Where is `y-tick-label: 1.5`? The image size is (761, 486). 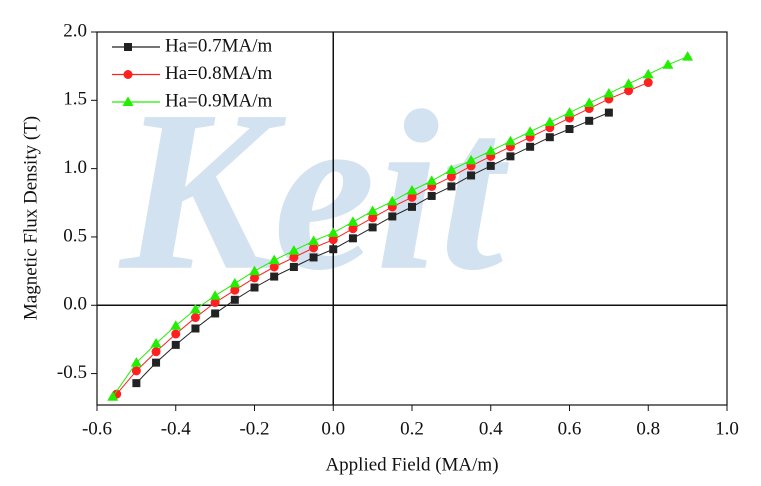 y-tick-label: 1.5 is located at coordinates (75, 99).